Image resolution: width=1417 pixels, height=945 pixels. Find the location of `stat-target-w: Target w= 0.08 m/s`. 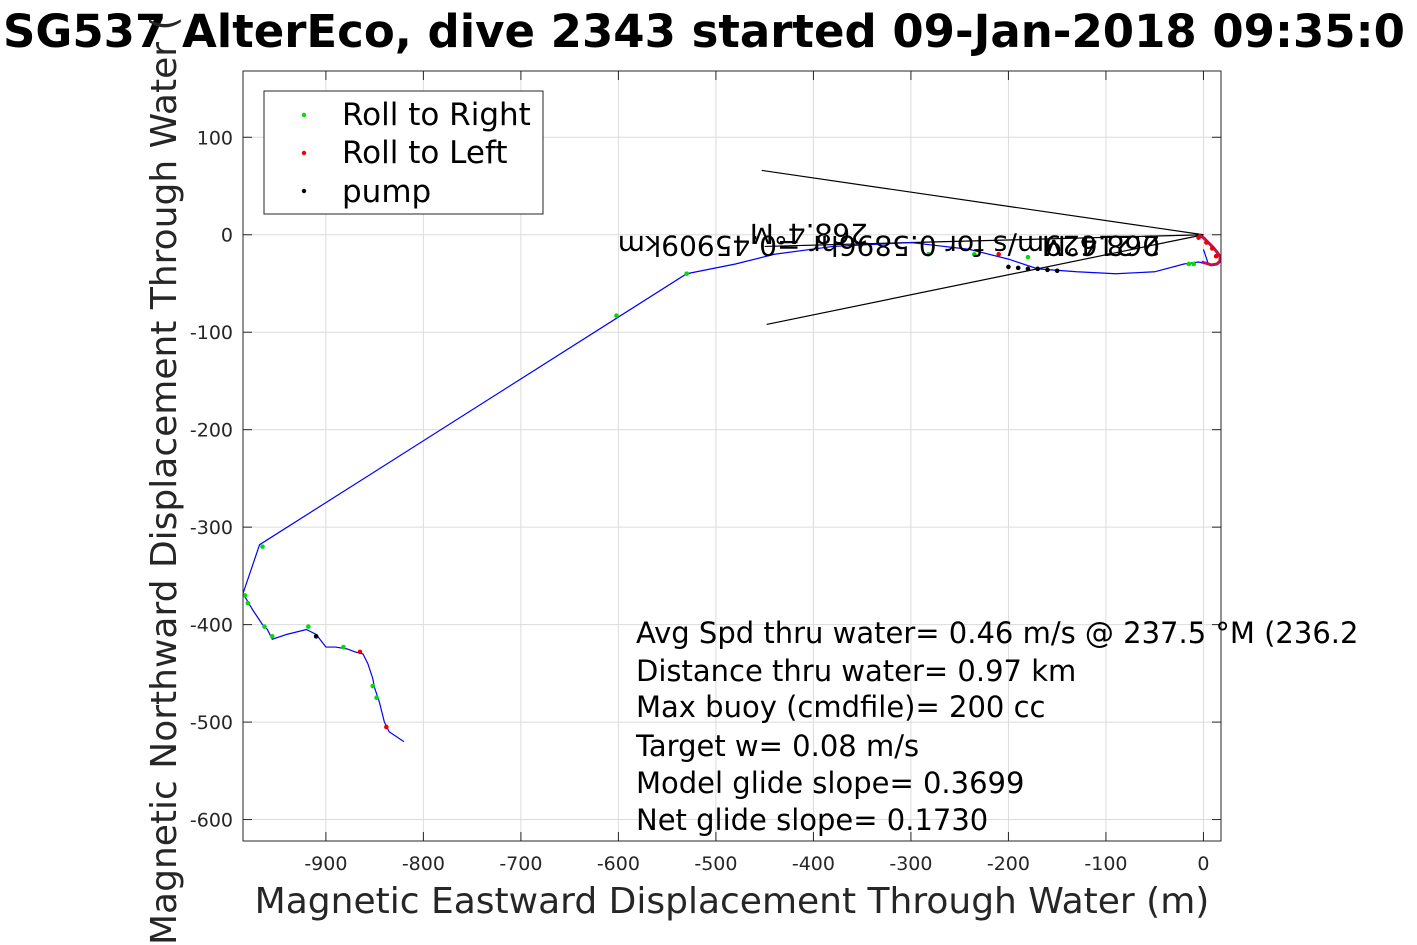

stat-target-w: Target w= 0.08 m/s is located at coordinates (777, 746).